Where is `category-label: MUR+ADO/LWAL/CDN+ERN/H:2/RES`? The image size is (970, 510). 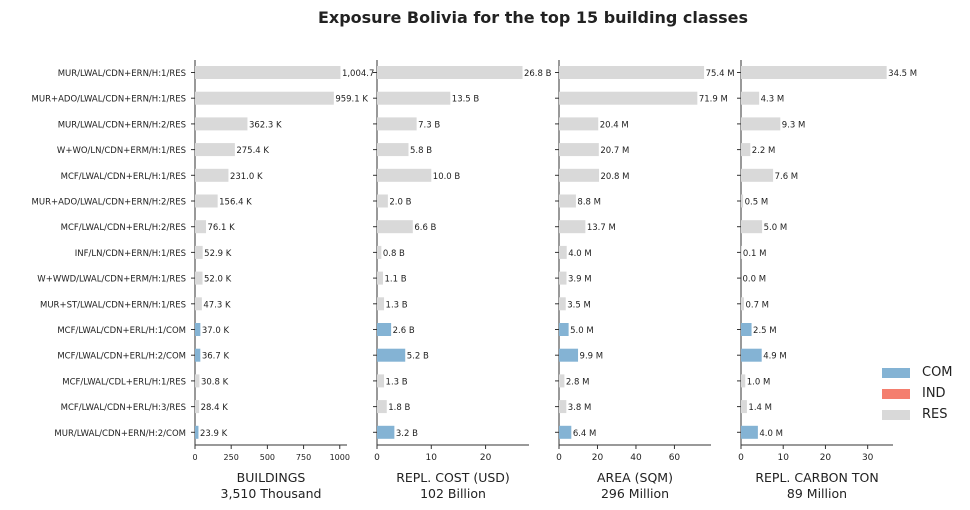
category-label: MUR+ADO/LWAL/CDN+ERN/H:2/RES is located at coordinates (109, 203).